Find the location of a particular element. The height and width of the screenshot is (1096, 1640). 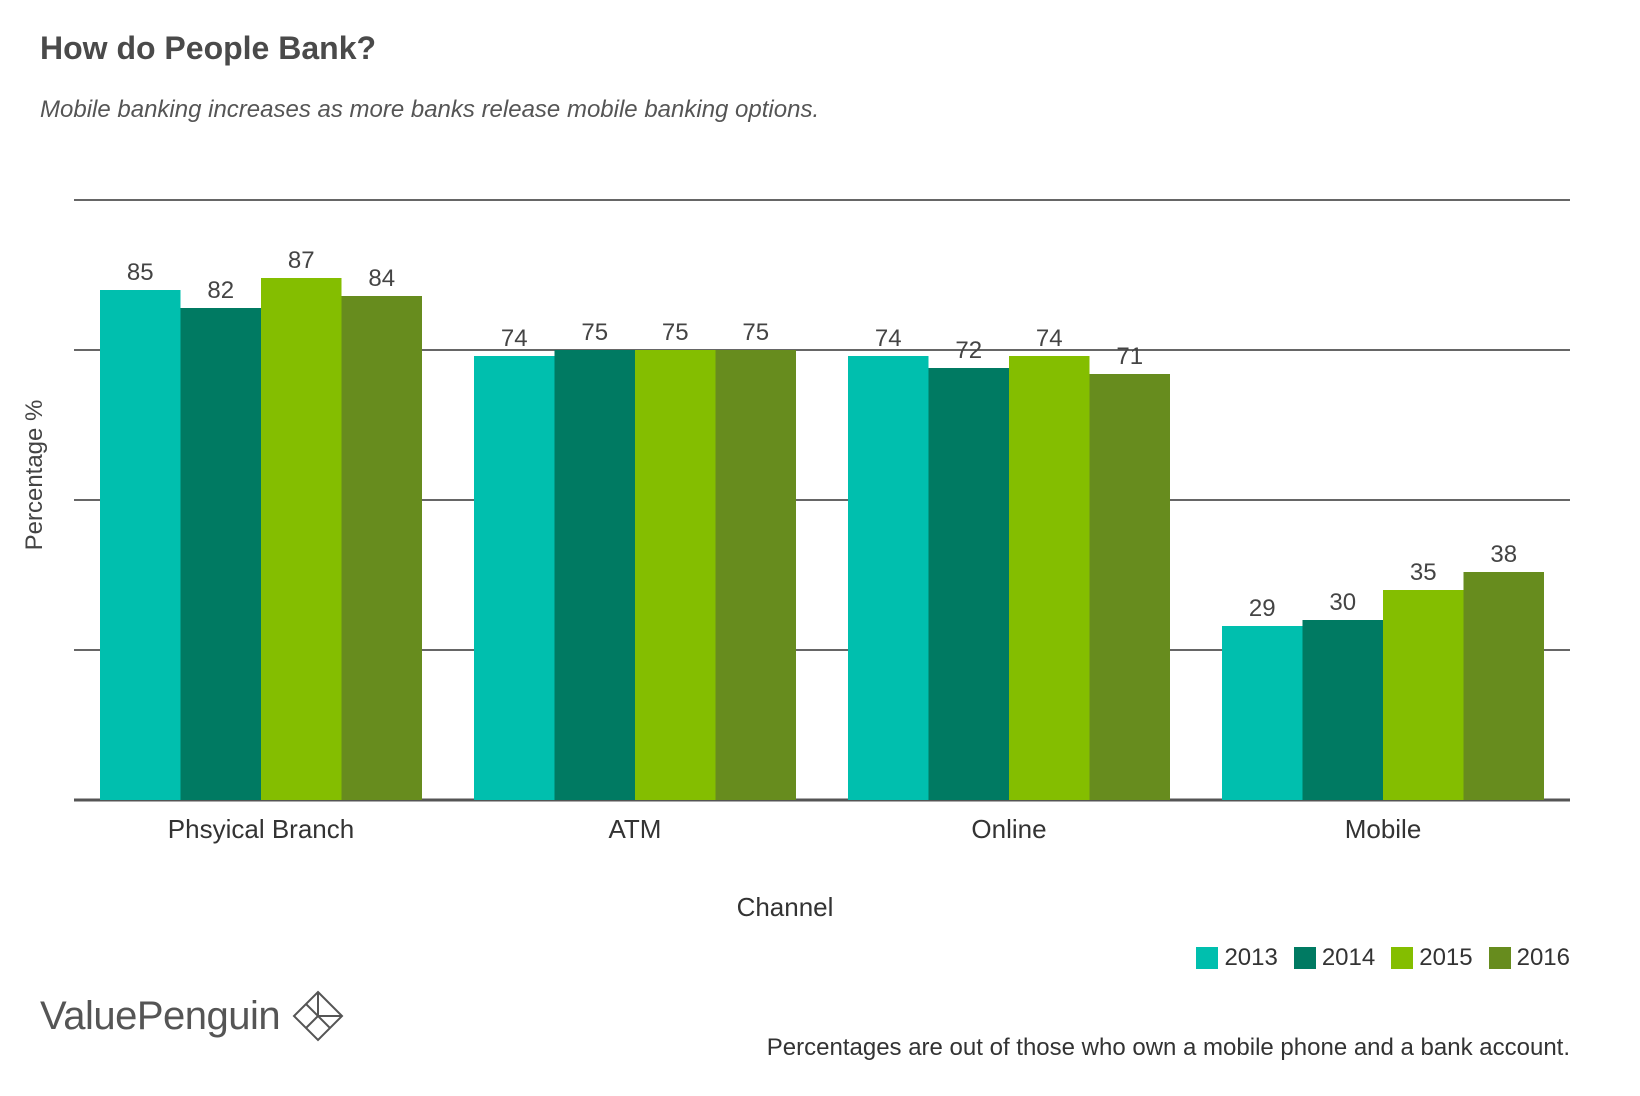

data-label: 30 is located at coordinates (1342, 602).